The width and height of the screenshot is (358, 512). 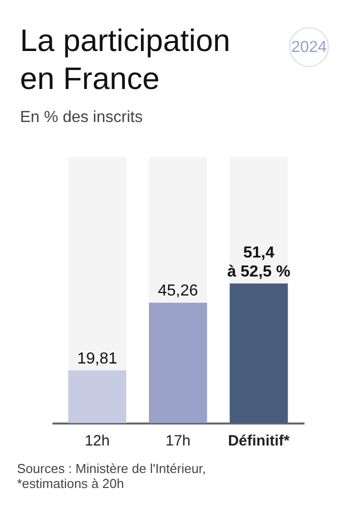 What do you see at coordinates (97, 441) in the screenshot?
I see `x-tick-label: 12h` at bounding box center [97, 441].